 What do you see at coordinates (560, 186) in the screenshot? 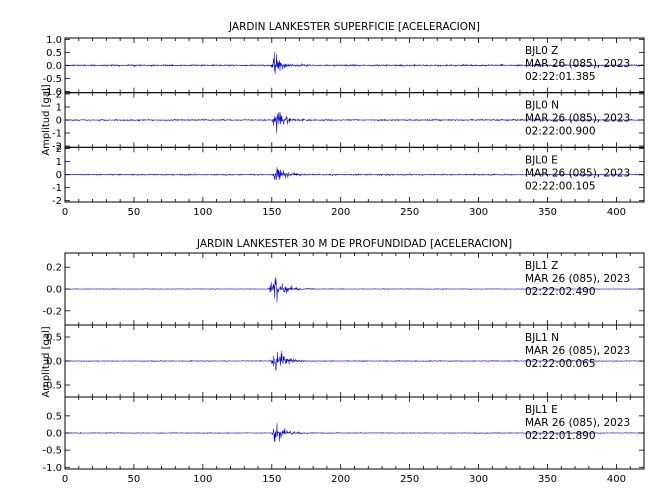
I see `time-label: 02:22:00.105` at bounding box center [560, 186].